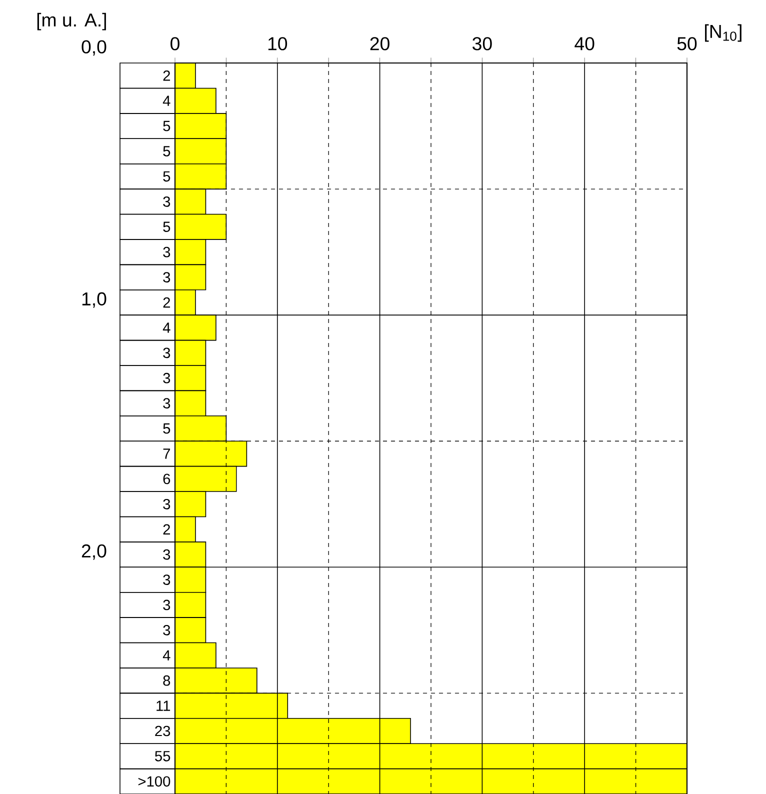  What do you see at coordinates (166, 453) in the screenshot?
I see `data-label: 7` at bounding box center [166, 453].